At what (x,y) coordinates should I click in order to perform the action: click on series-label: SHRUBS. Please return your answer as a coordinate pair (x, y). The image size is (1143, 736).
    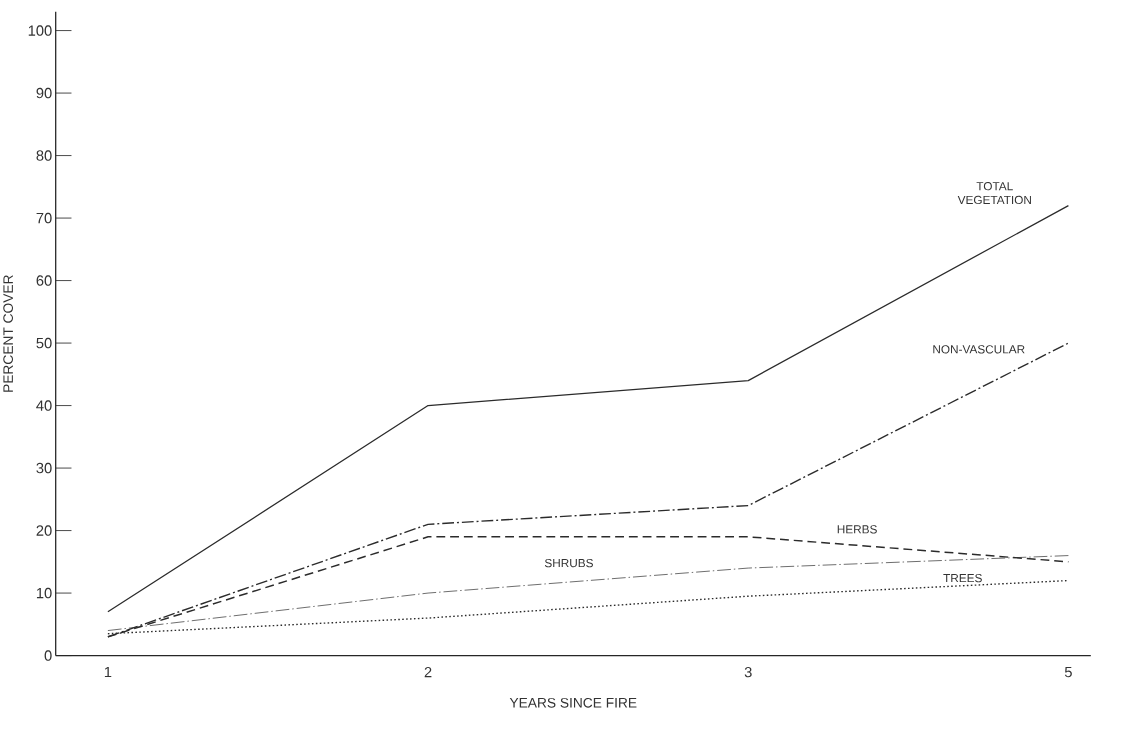
    Looking at the image, I should click on (568, 563).